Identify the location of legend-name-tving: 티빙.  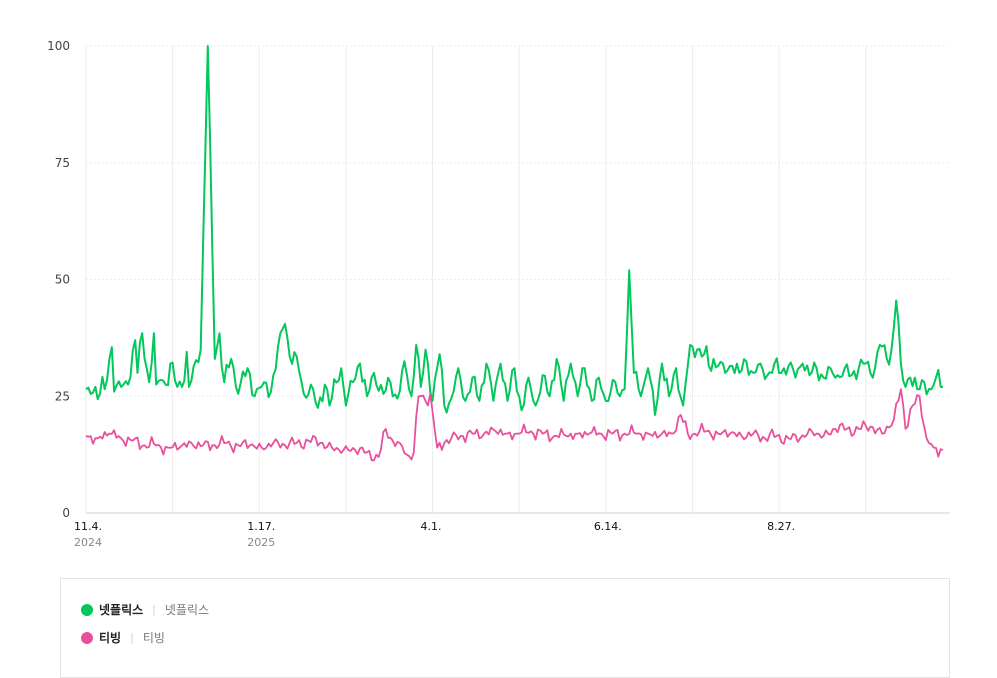
(110, 638).